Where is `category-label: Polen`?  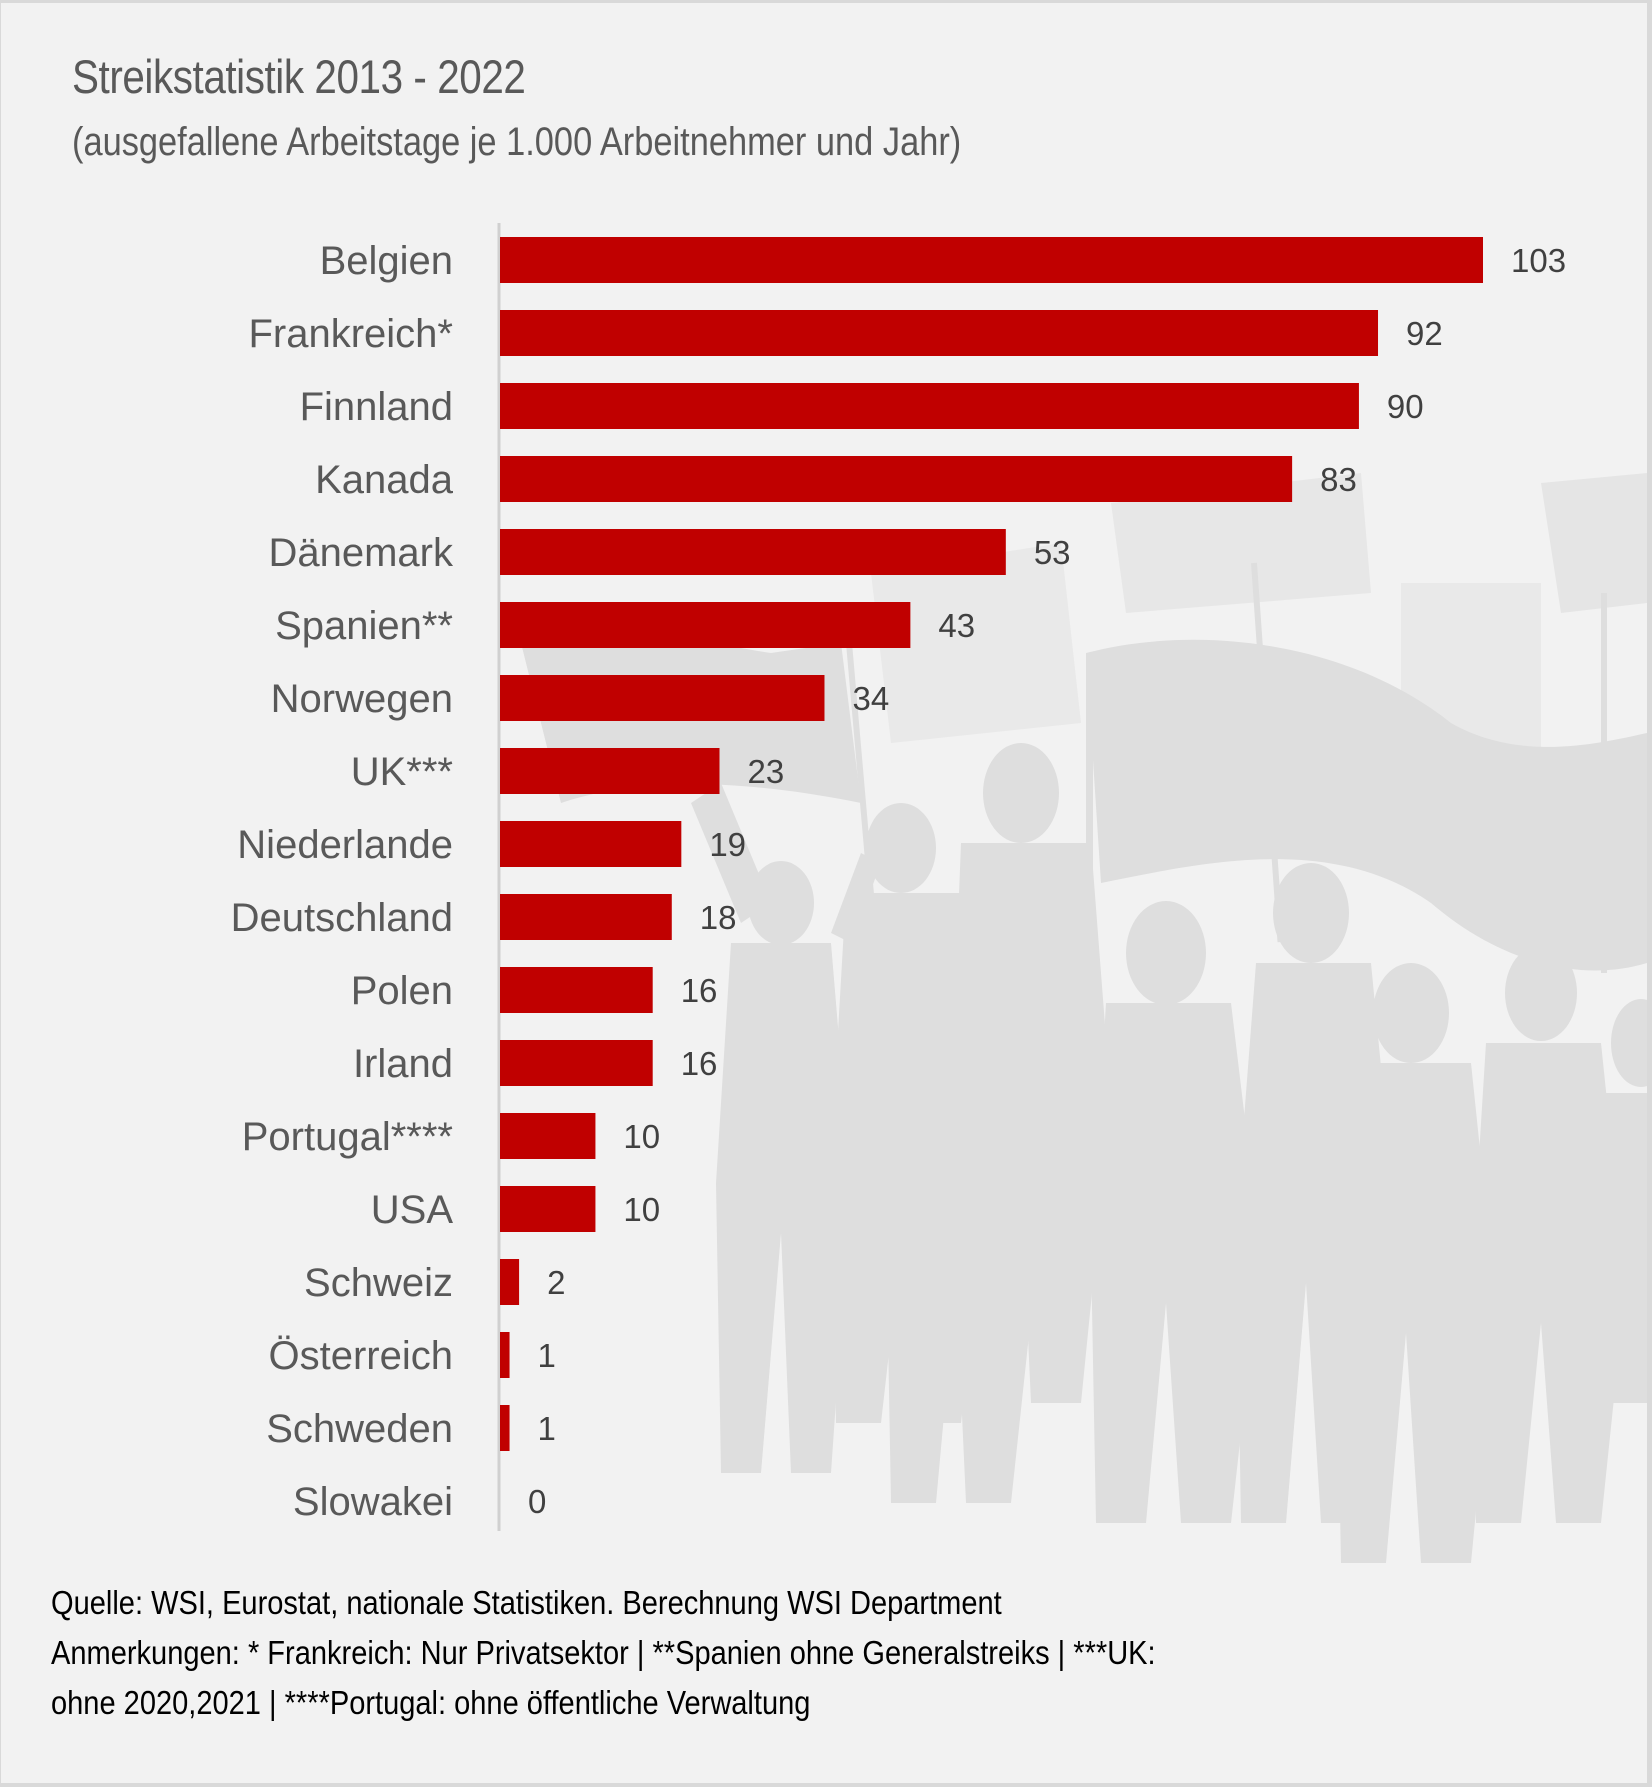 category-label: Polen is located at coordinates (402, 991).